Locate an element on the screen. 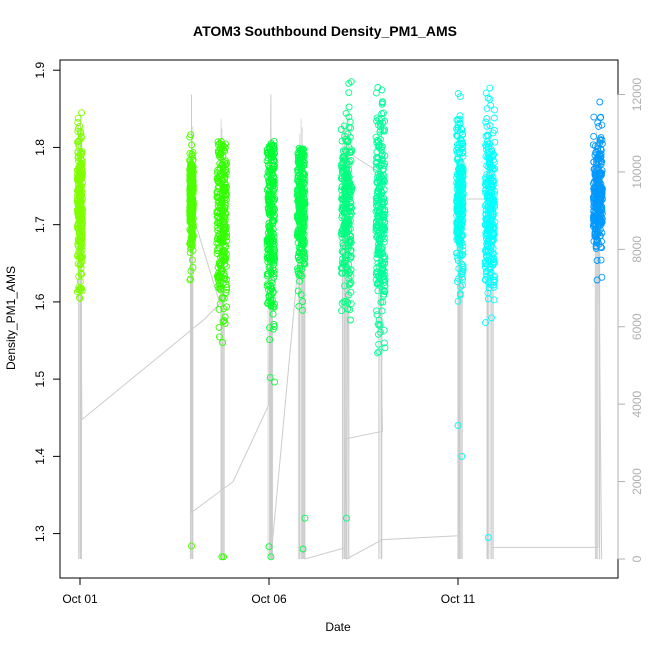 This screenshot has height=650, width=650. y-right-tick-label: 2000 is located at coordinates (637, 481).